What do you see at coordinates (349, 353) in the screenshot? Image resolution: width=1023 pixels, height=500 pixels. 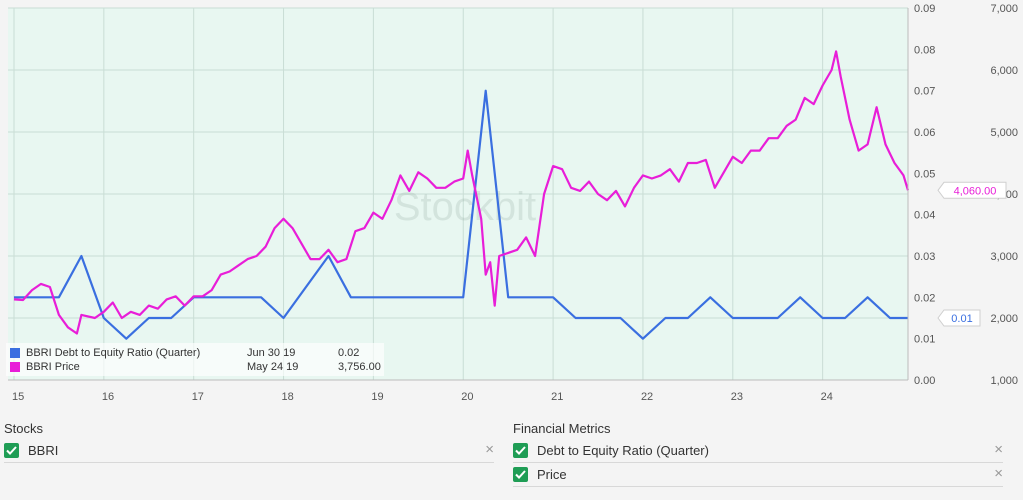 I see `legend-series-value: 0.02` at bounding box center [349, 353].